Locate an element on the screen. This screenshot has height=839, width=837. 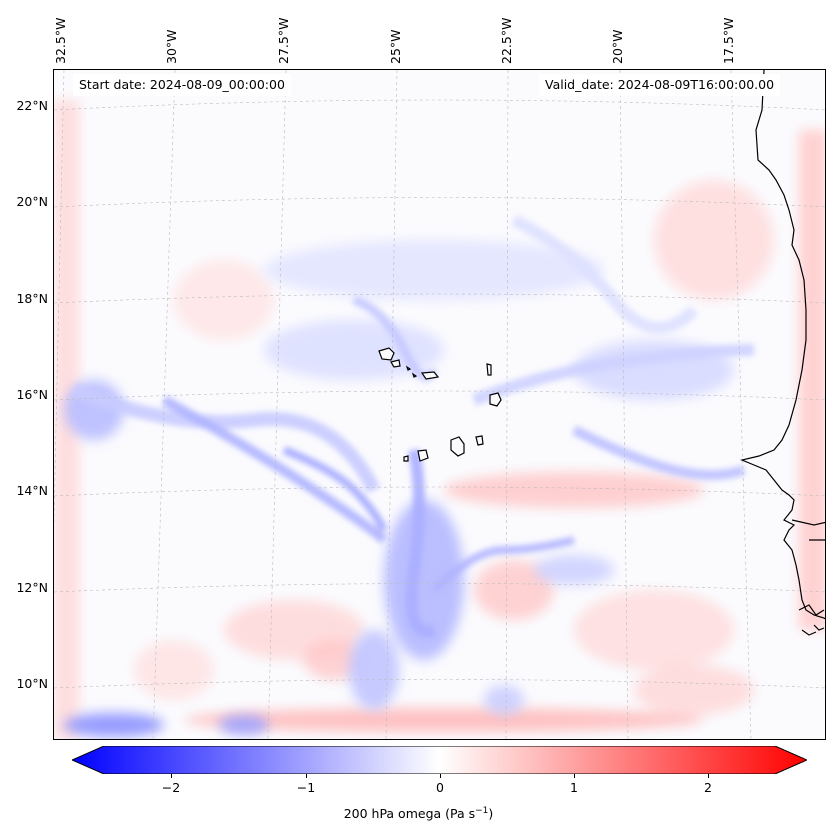
lon-label-25w: 25°W is located at coordinates (395, 46).